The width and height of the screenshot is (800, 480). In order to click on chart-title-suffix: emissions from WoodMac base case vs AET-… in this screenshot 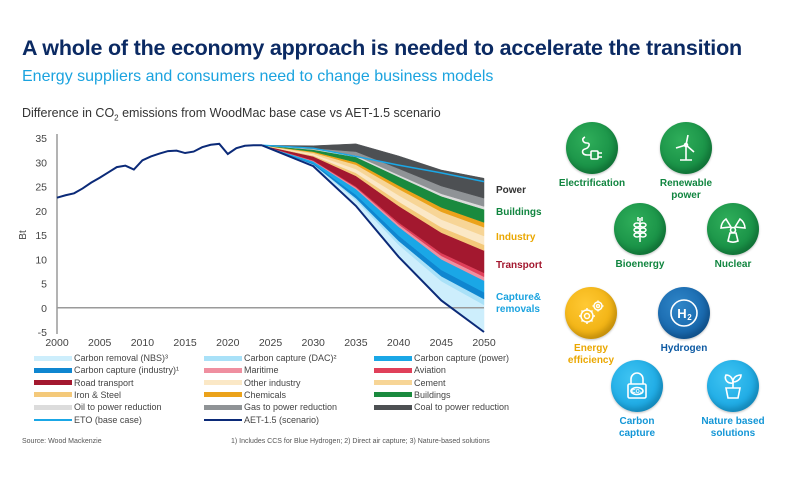, I will do `click(279, 113)`.